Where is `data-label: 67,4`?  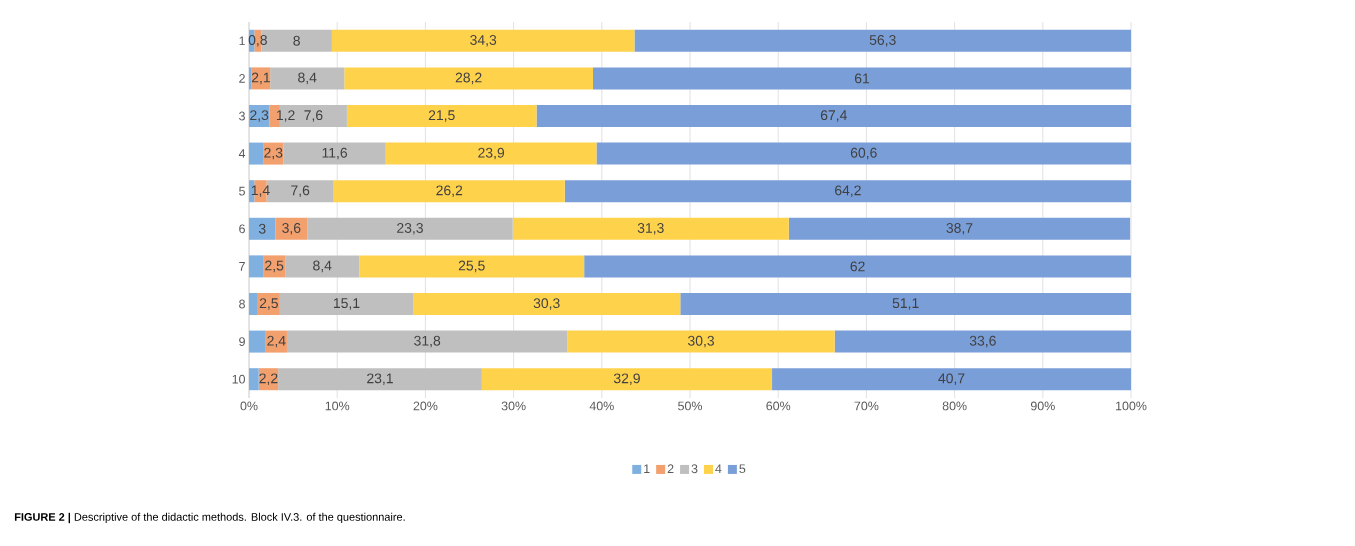 data-label: 67,4 is located at coordinates (833, 116).